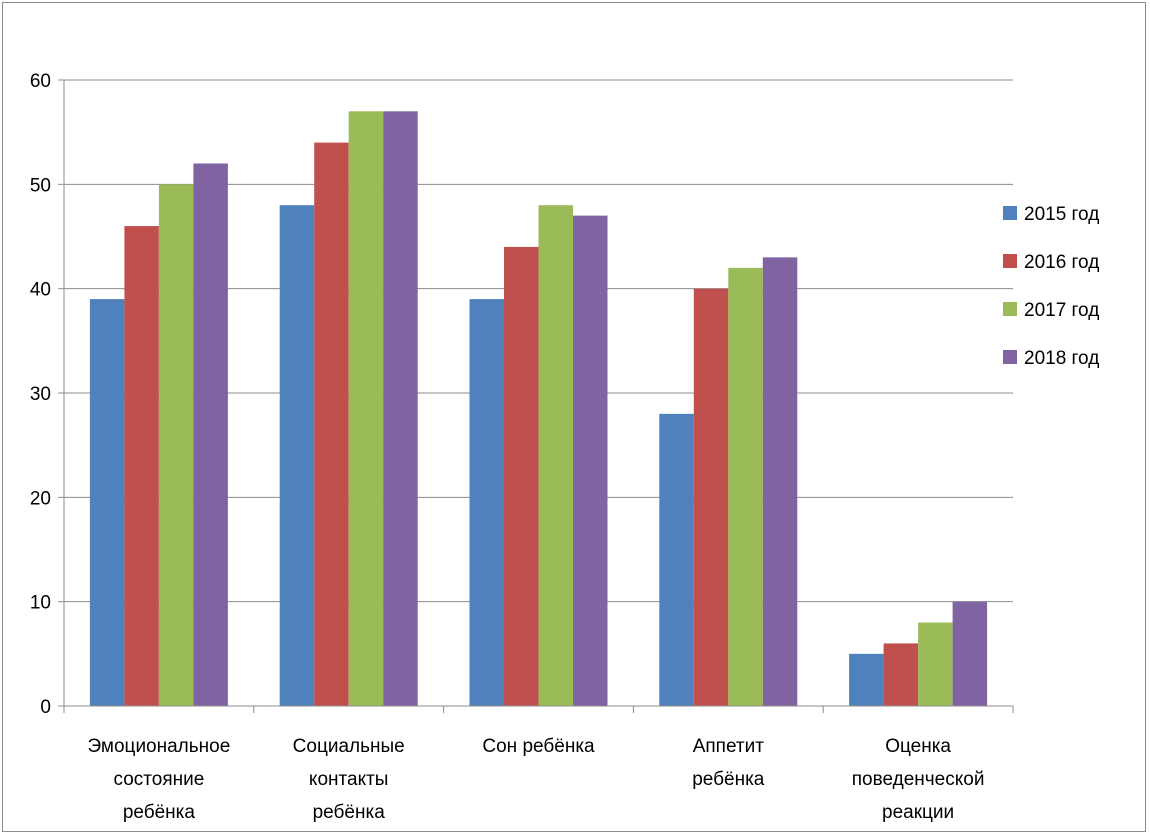 This screenshot has width=1150, height=836. I want to click on x-category-label: Социальные, so click(349, 746).